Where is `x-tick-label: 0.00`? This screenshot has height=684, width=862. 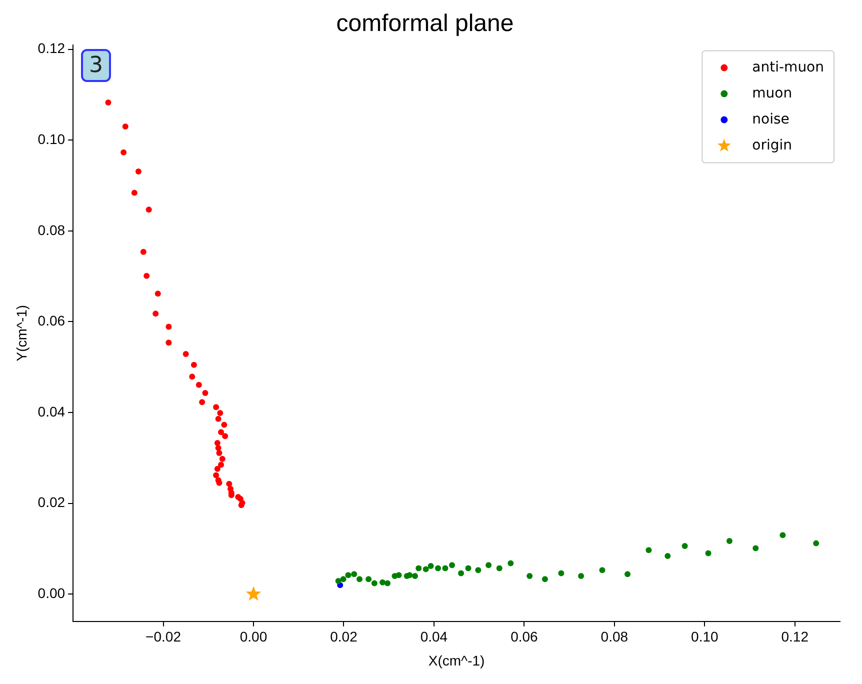 x-tick-label: 0.00 is located at coordinates (254, 636).